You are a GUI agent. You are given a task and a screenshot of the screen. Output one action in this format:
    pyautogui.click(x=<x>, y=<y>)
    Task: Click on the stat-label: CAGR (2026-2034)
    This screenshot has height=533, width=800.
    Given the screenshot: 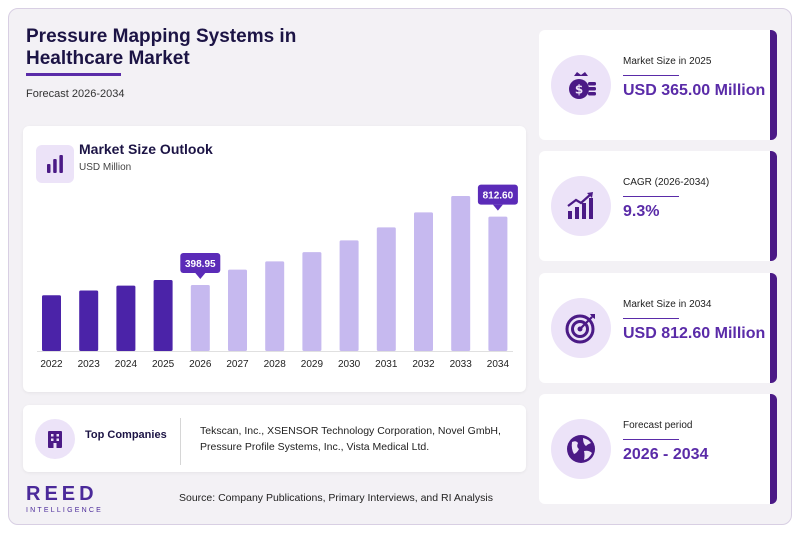 What is the action you would take?
    pyautogui.click(x=666, y=182)
    